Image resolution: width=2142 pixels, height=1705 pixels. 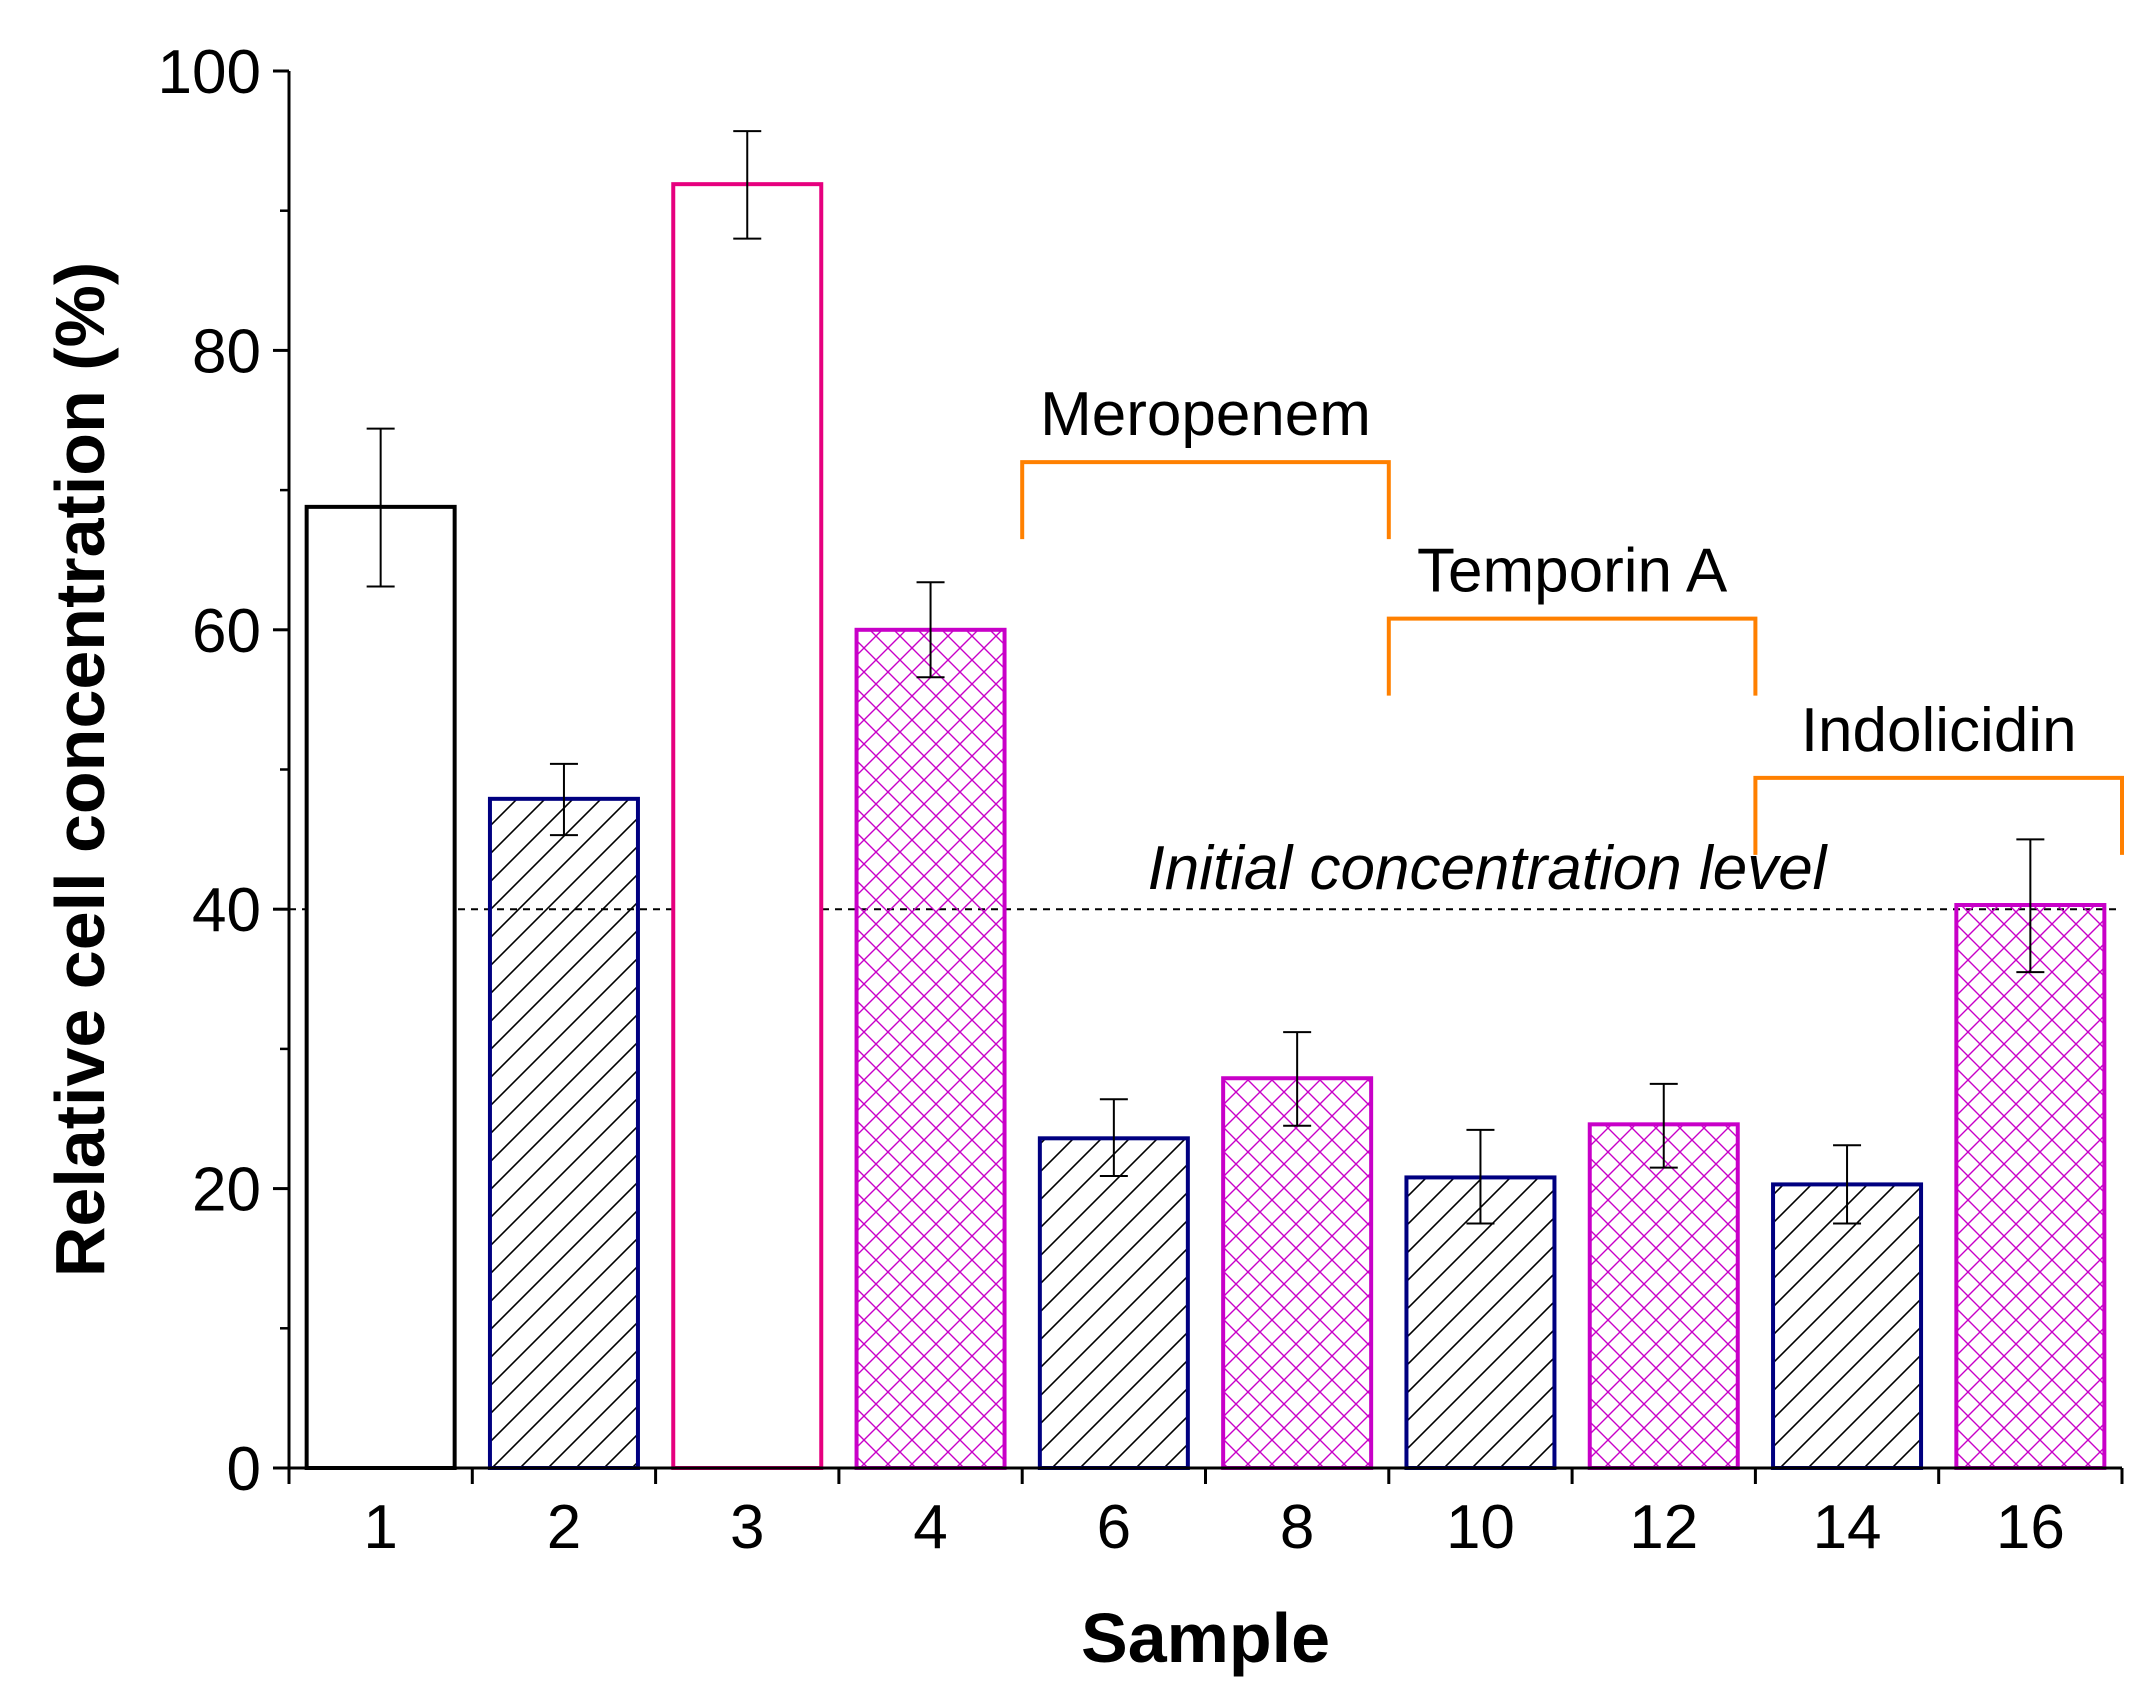 What do you see at coordinates (209, 72) in the screenshot?
I see `y-tick-label: 100` at bounding box center [209, 72].